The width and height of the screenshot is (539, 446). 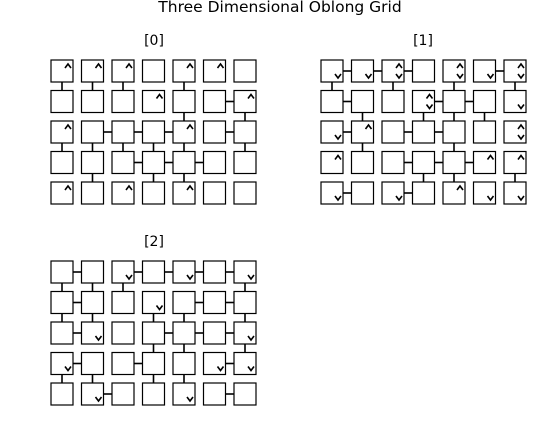 What do you see at coordinates (279, 8) in the screenshot?
I see `figure-title: Three Dimensional Oblong Grid` at bounding box center [279, 8].